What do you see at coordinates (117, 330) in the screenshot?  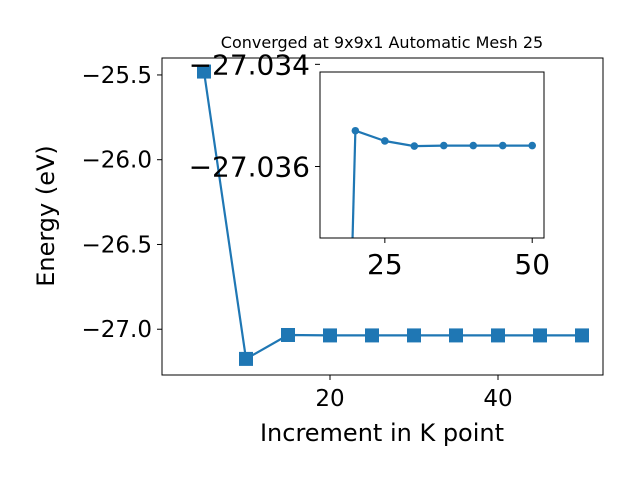 I see `y-tick-label: −27.0` at bounding box center [117, 330].